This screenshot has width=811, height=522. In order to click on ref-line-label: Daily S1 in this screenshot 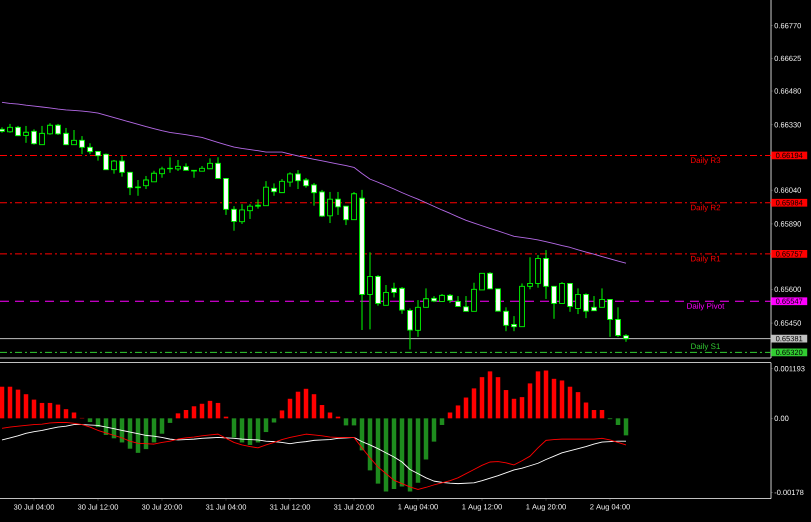, I will do `click(705, 347)`.